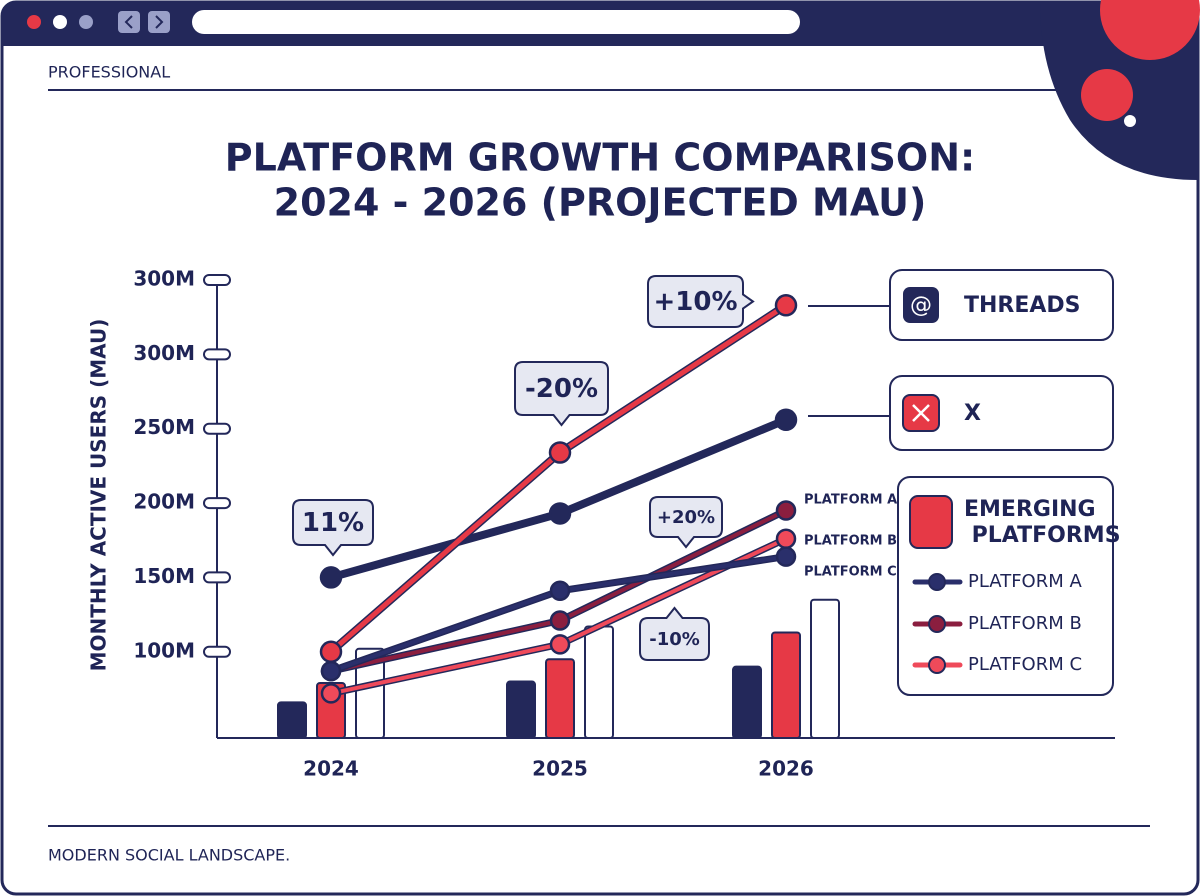  Describe the element at coordinates (600, 158) in the screenshot. I see `chart-title: PLATFORM GROWTH COMPARISON:` at that location.